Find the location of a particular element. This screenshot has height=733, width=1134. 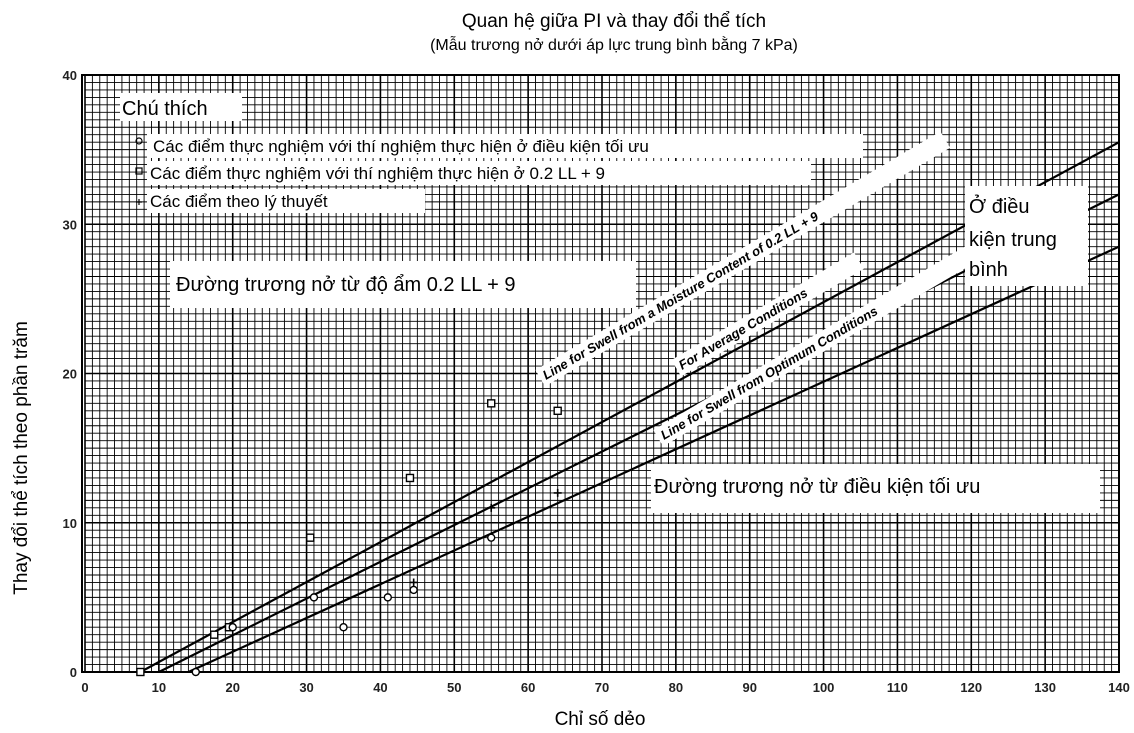

y-tick-label: 10 is located at coordinates (70, 523).